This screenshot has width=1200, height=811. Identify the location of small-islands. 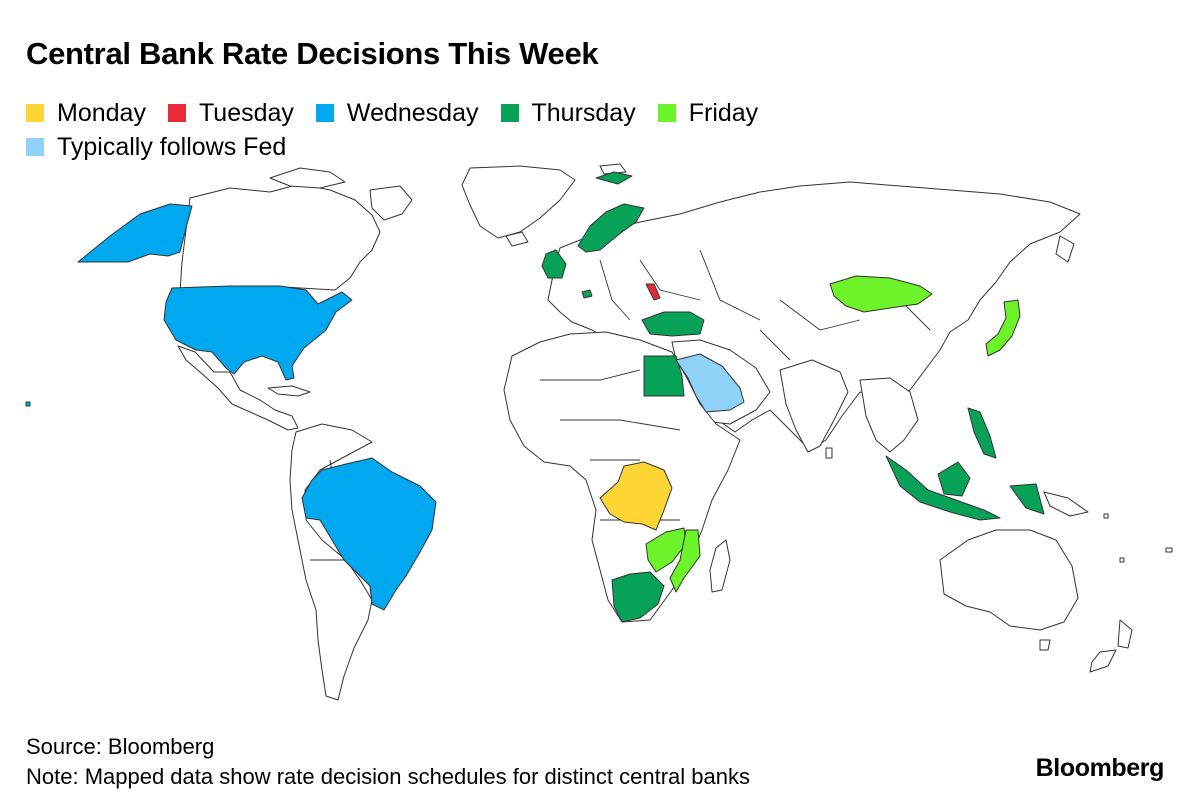
(1138, 538).